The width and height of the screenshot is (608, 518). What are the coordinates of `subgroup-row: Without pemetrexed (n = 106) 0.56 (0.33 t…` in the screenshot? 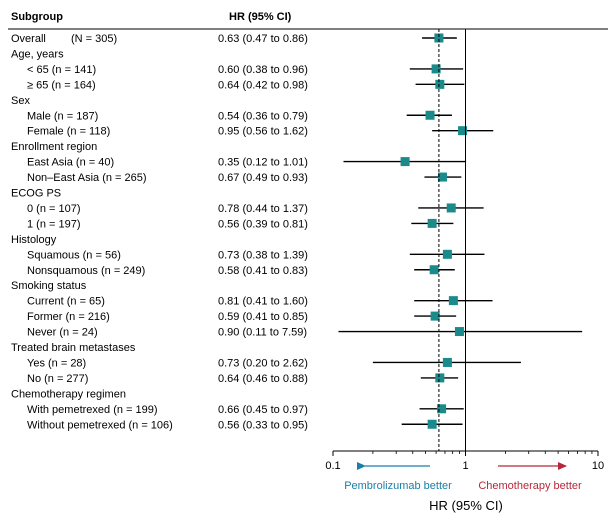 It's located at (245, 425).